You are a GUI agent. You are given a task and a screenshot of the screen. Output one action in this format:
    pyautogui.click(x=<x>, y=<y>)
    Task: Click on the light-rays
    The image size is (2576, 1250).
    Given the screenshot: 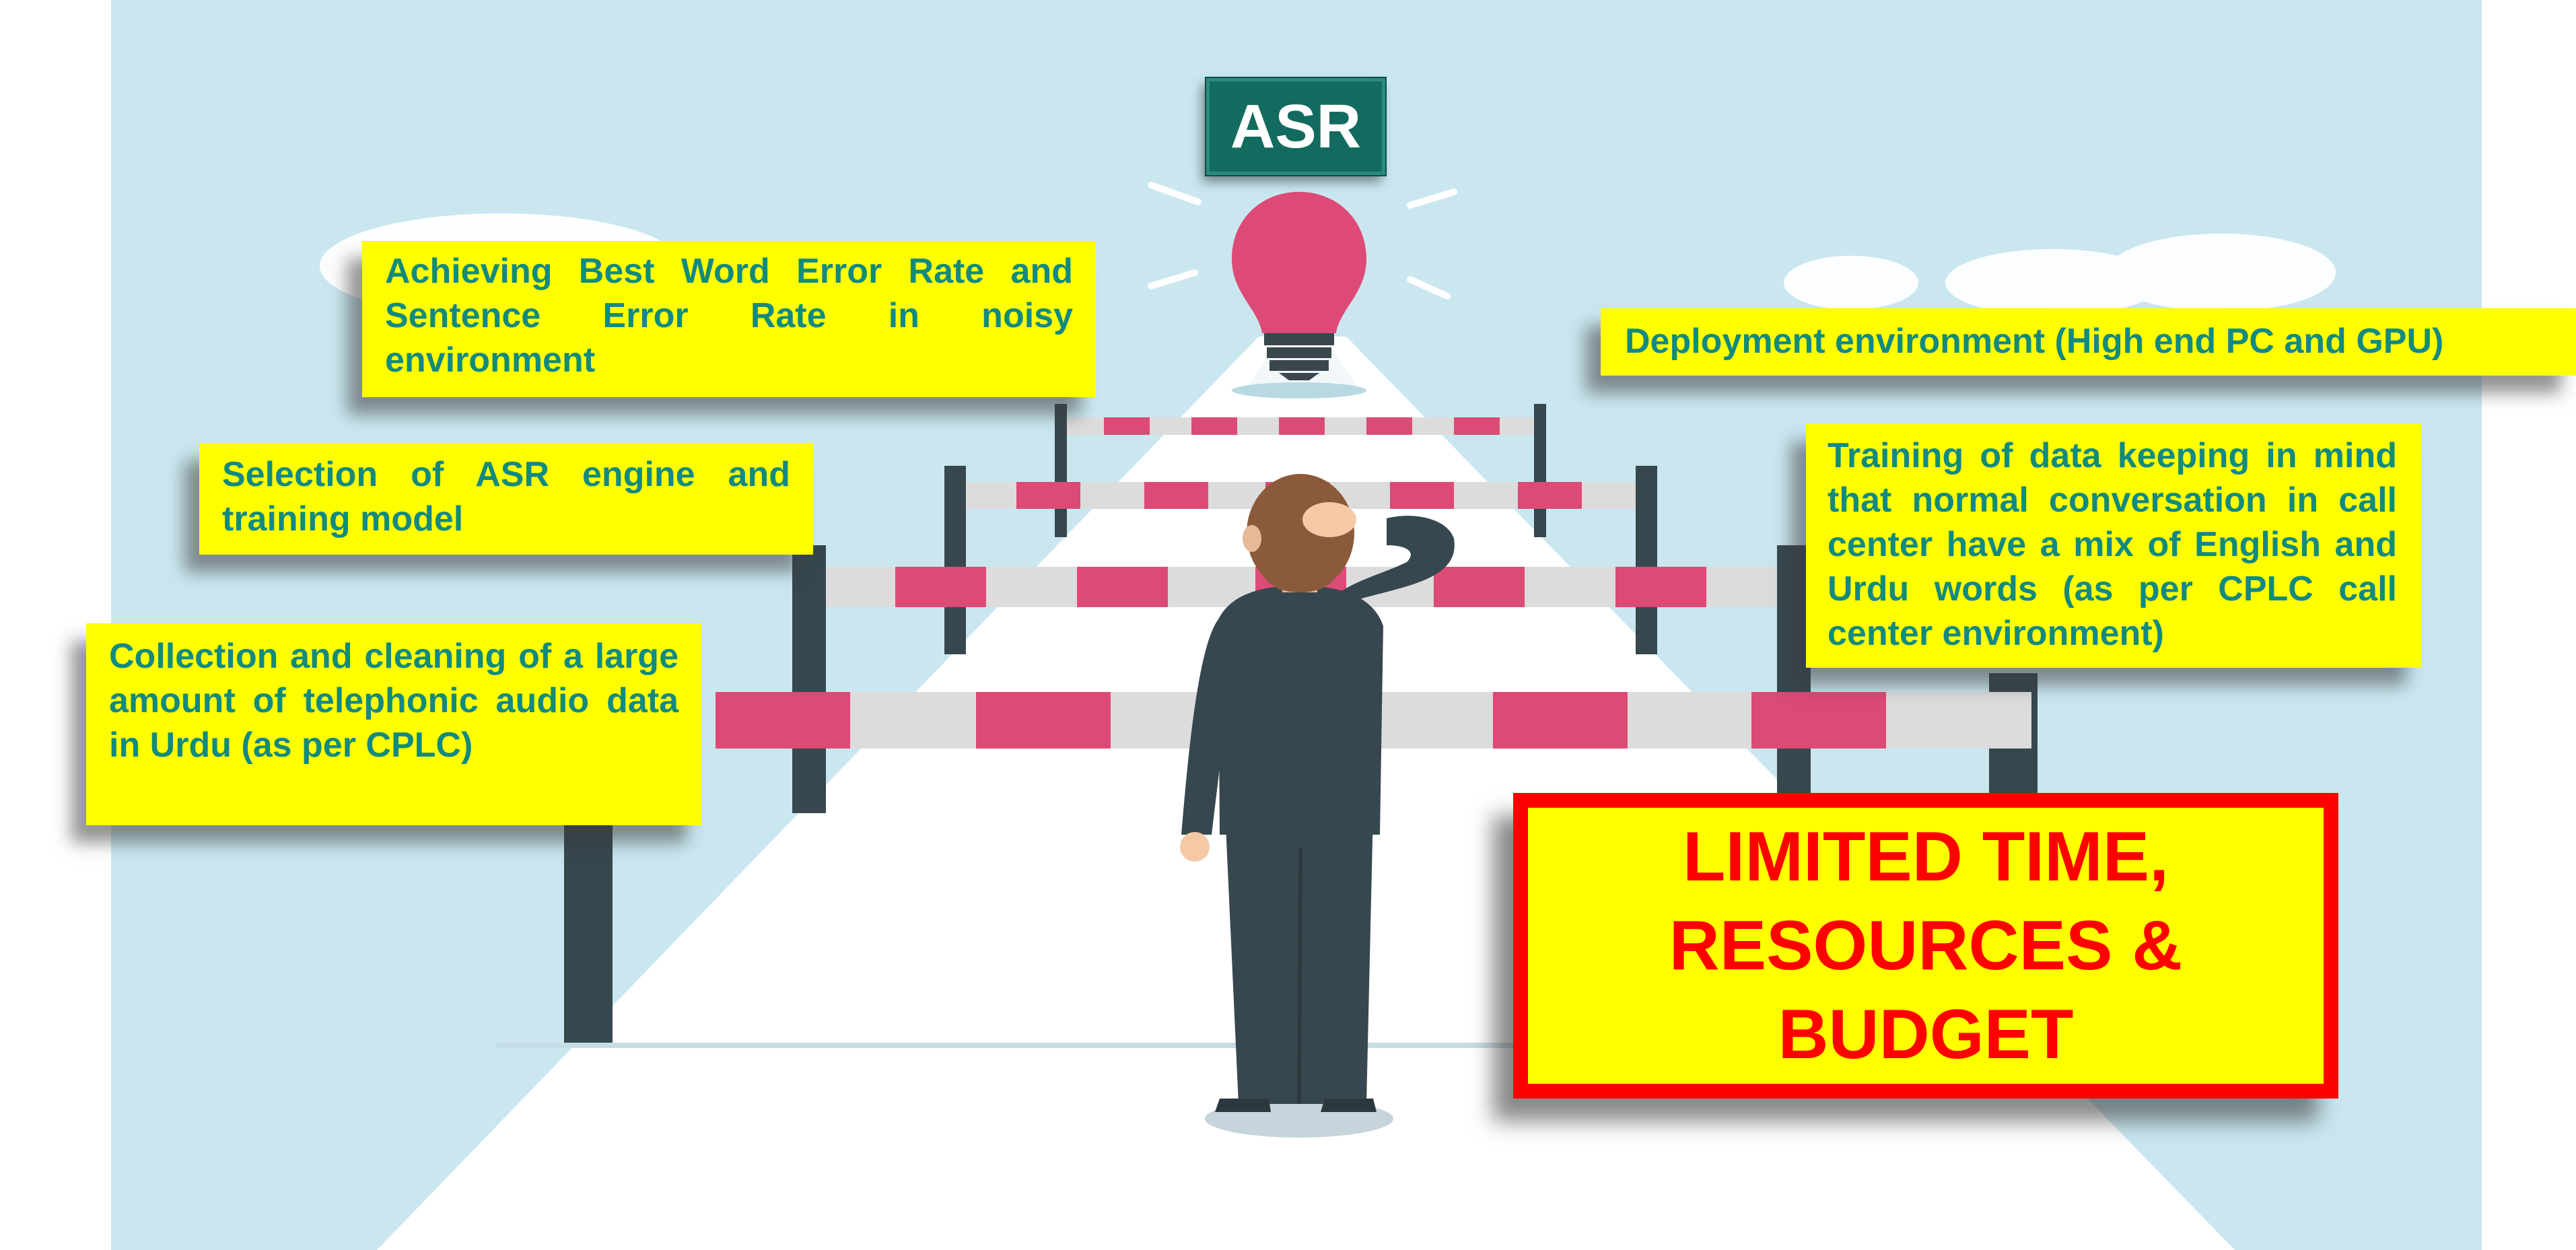 What is the action you would take?
    pyautogui.click(x=1302, y=241)
    